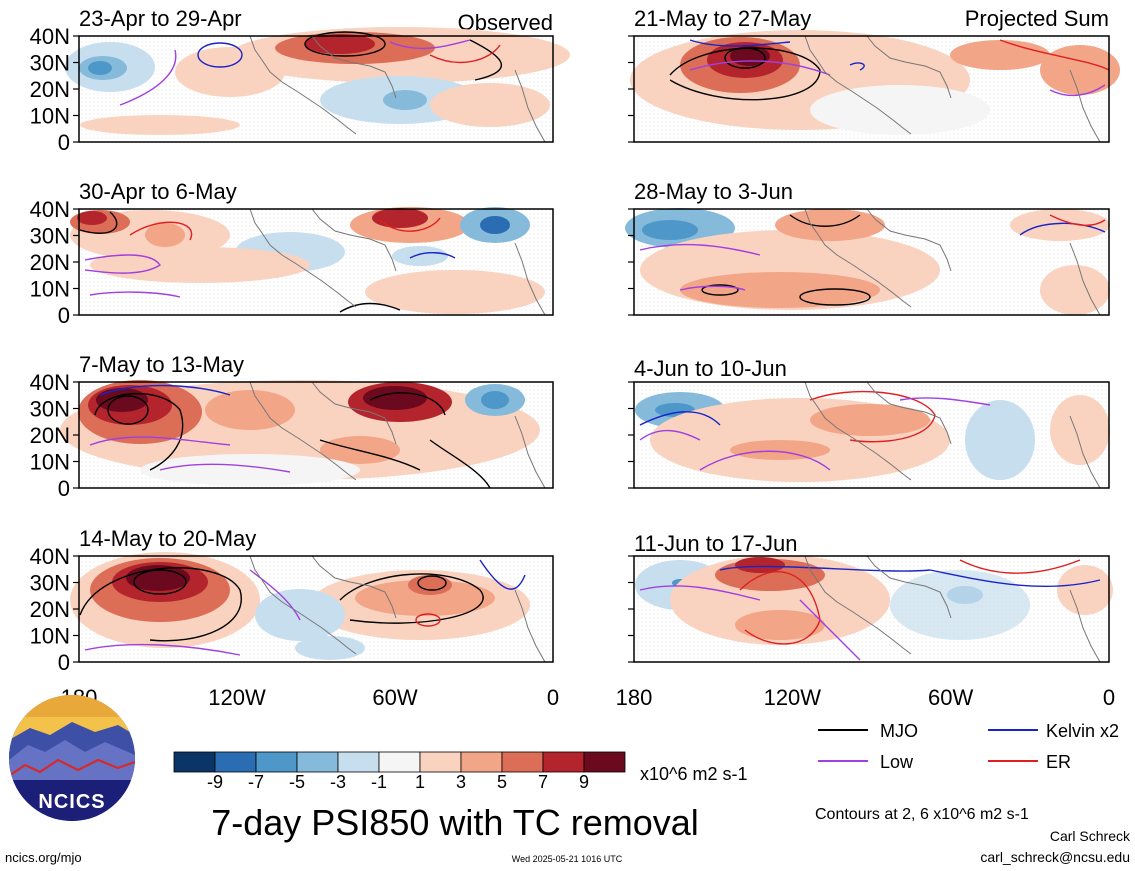 The width and height of the screenshot is (1135, 871). I want to click on colorbar-tick-label: -5, so click(297, 782).